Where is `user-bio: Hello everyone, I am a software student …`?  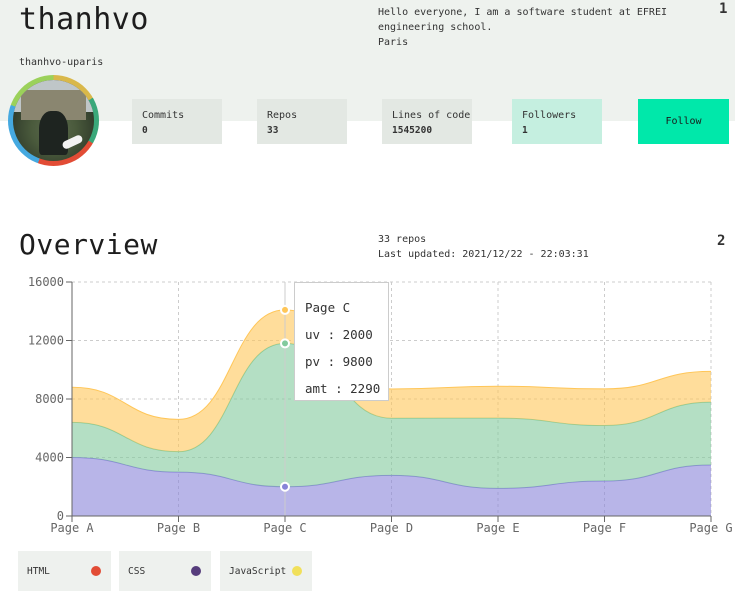
user-bio: Hello everyone, I am a software student … is located at coordinates (538, 27).